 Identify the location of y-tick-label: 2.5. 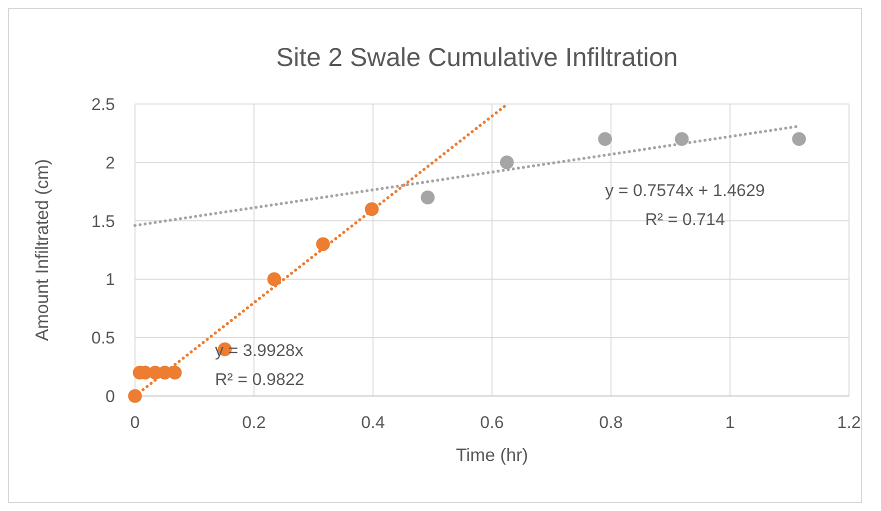
(103, 104).